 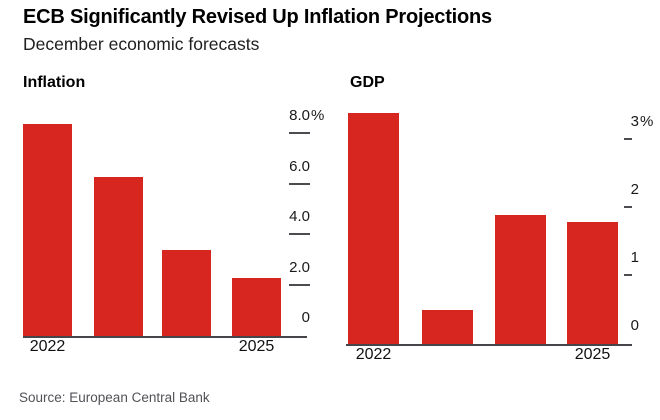 What do you see at coordinates (114, 397) in the screenshot?
I see `source-line: Source: European Central Bank` at bounding box center [114, 397].